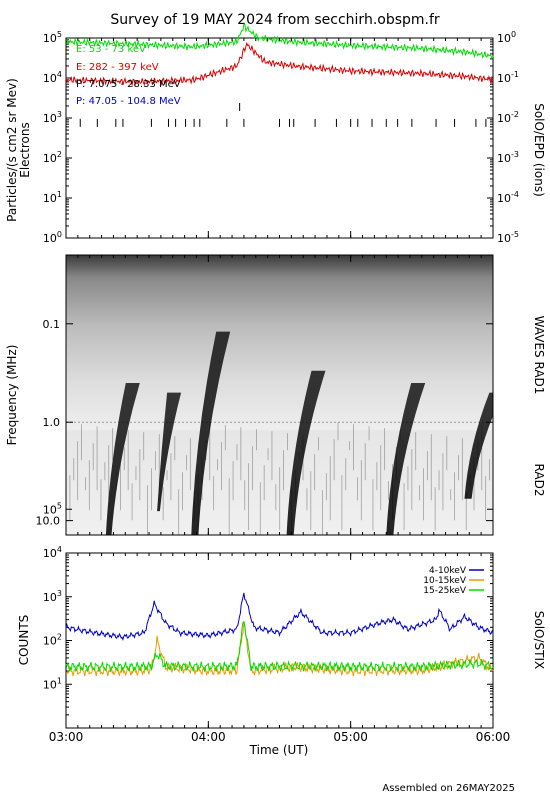 Image resolution: width=550 pixels, height=804 pixels. What do you see at coordinates (66, 737) in the screenshot?
I see `time-tick-label: 03:00` at bounding box center [66, 737].